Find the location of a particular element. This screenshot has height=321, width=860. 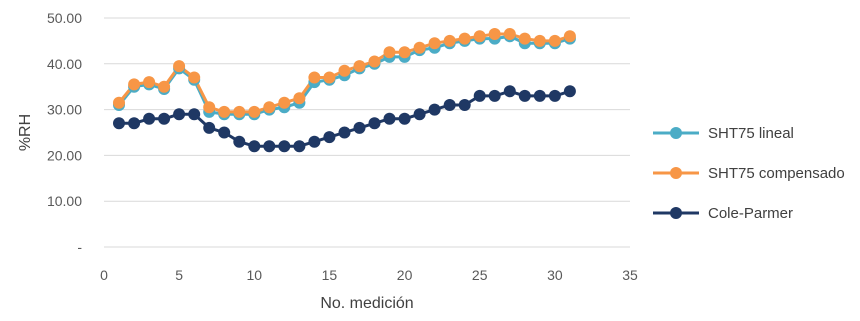

x-tick-labels: 0 5 10 15 20 25 30 35 is located at coordinates (369, 275).